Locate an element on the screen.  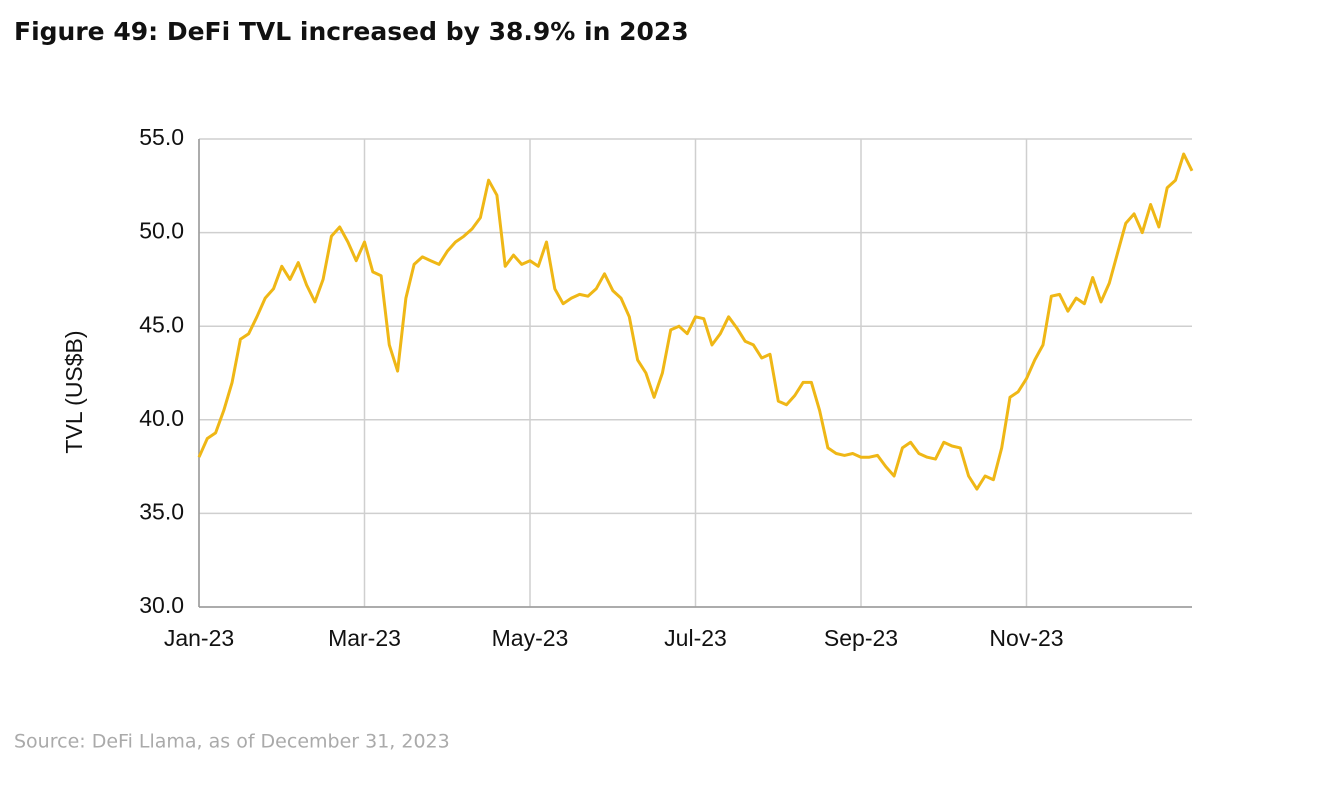
y-tick-label: 50.0 is located at coordinates (161, 231).